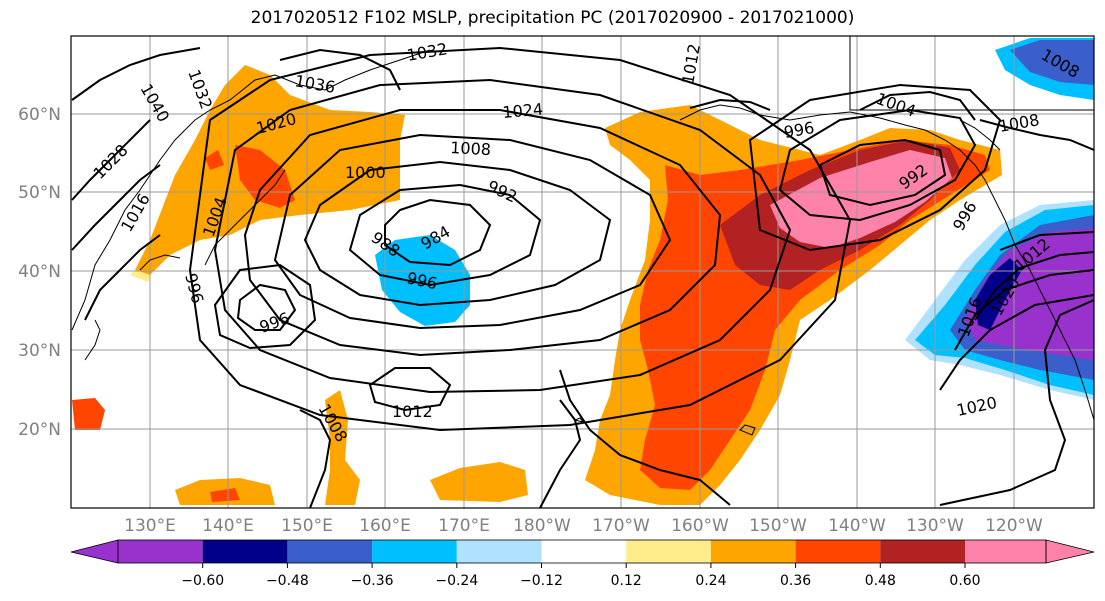 The width and height of the screenshot is (1105, 601). Describe the element at coordinates (88, 414) in the screenshot. I see `shade-red-tropic` at that location.